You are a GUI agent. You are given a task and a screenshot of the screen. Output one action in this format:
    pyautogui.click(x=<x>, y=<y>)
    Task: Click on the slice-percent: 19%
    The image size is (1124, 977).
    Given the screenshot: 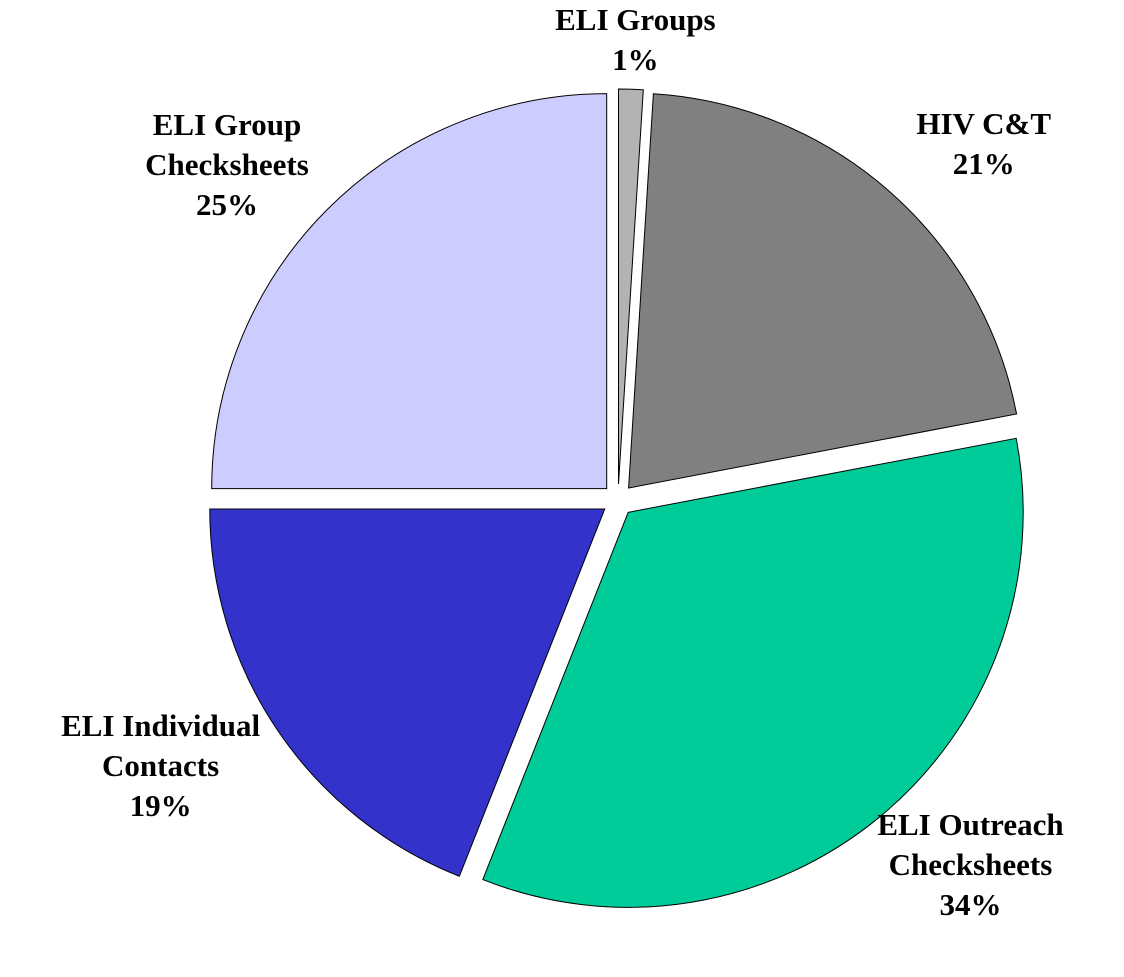 What is the action you would take?
    pyautogui.click(x=160, y=806)
    